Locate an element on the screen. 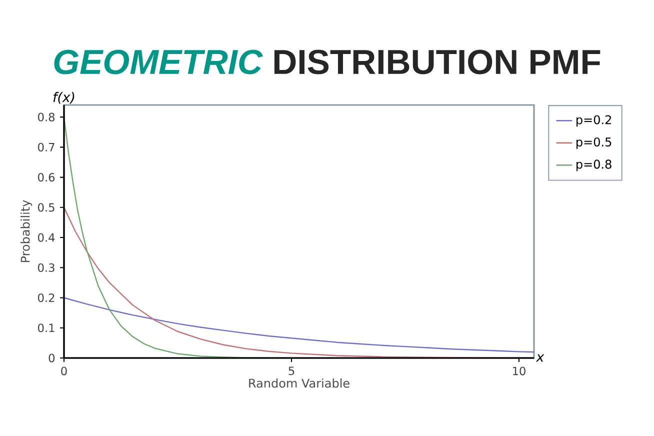  y-tick-label: 0.4 is located at coordinates (46, 237).